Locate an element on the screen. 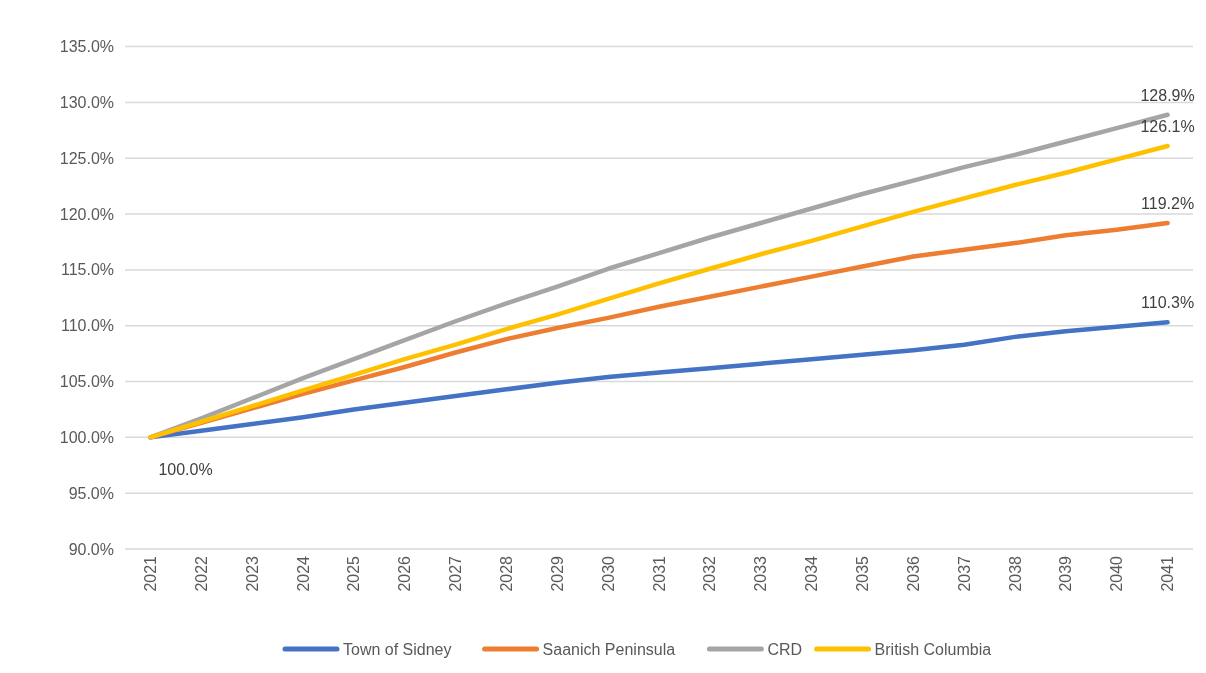 This screenshot has height=673, width=1206. x-tick-label: 2041 is located at coordinates (1168, 573).